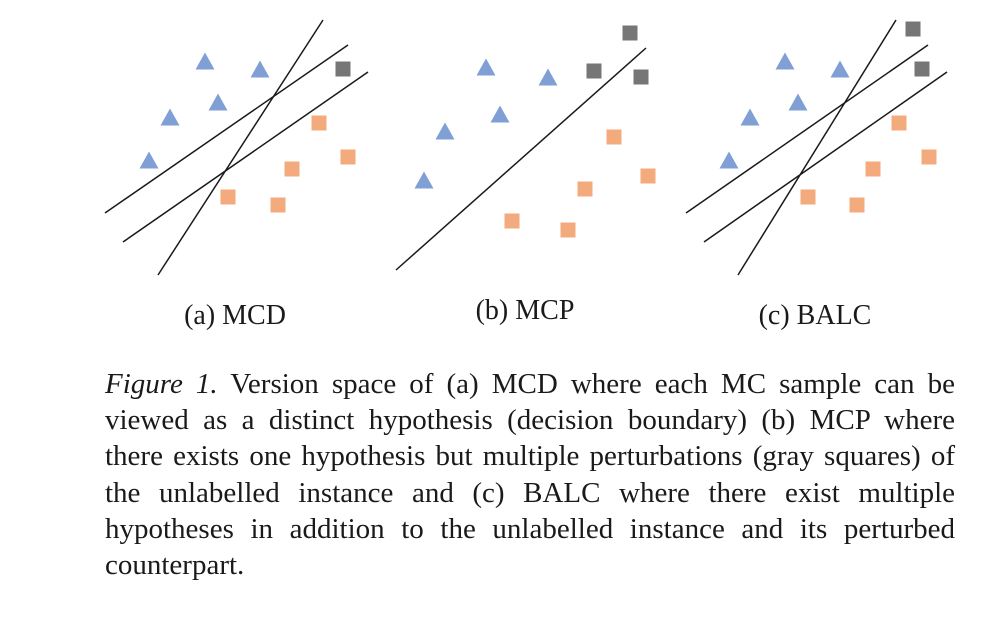 This screenshot has height=631, width=992. What do you see at coordinates (235, 315) in the screenshot?
I see `panel-label-mcd: (a) MCD` at bounding box center [235, 315].